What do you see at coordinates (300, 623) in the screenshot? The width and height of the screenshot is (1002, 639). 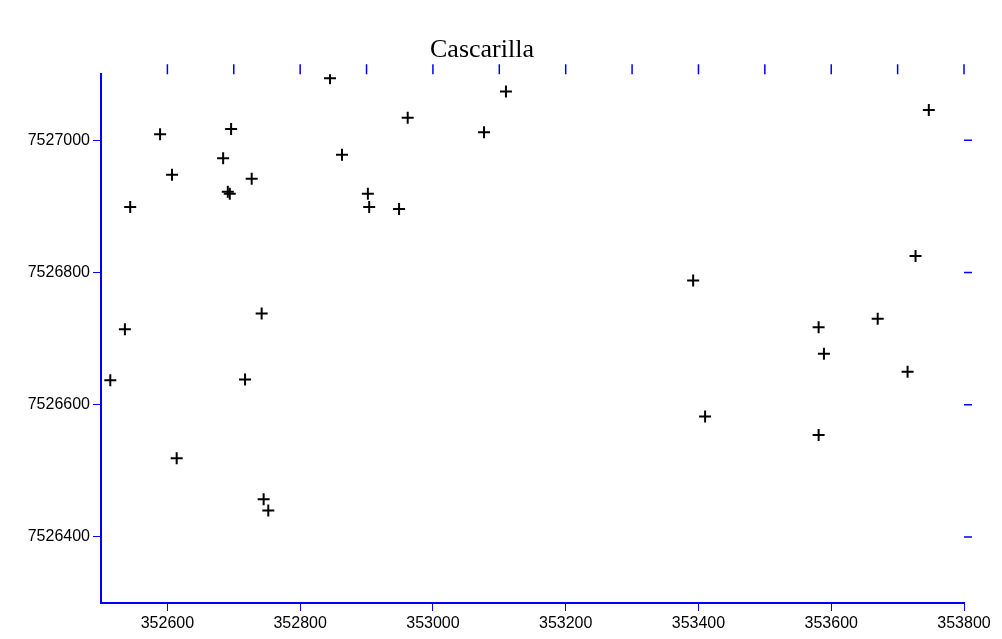 I see `x-tick-label: 352800` at bounding box center [300, 623].